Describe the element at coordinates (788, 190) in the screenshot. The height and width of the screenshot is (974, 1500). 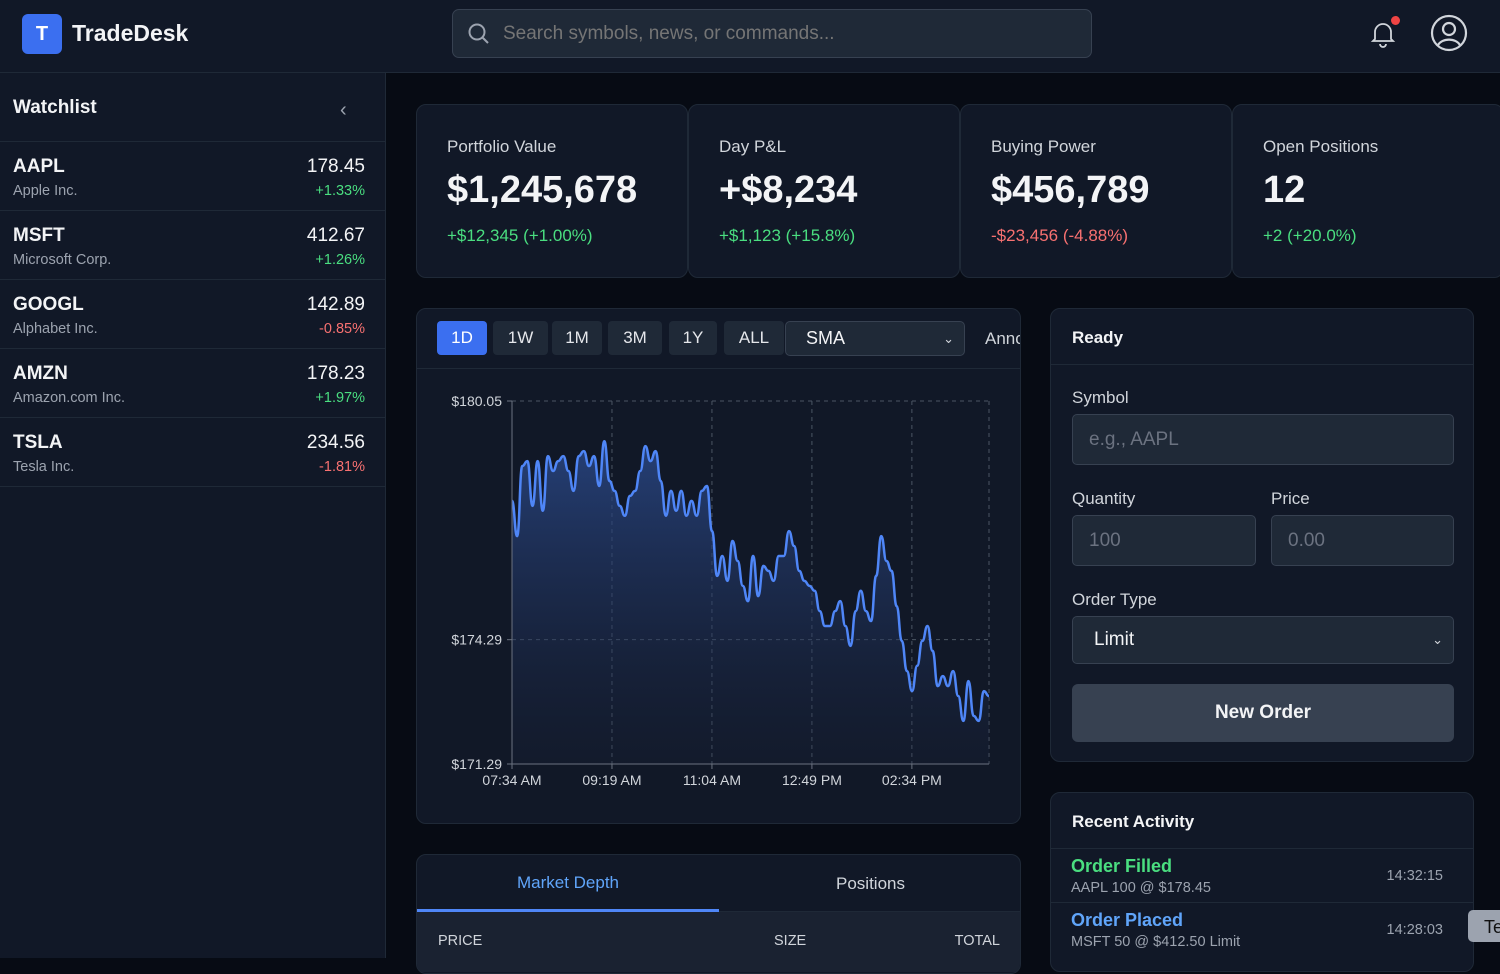
I see `stat-value: +$8,234` at that location.